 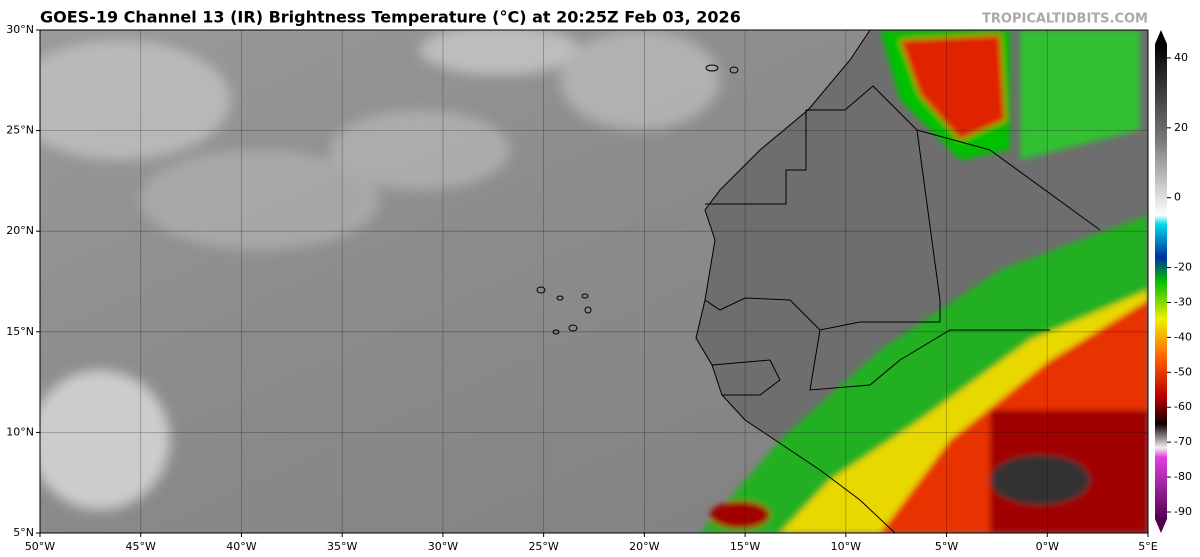 I want to click on lat-tick-label: 5°N, so click(x=23, y=532).